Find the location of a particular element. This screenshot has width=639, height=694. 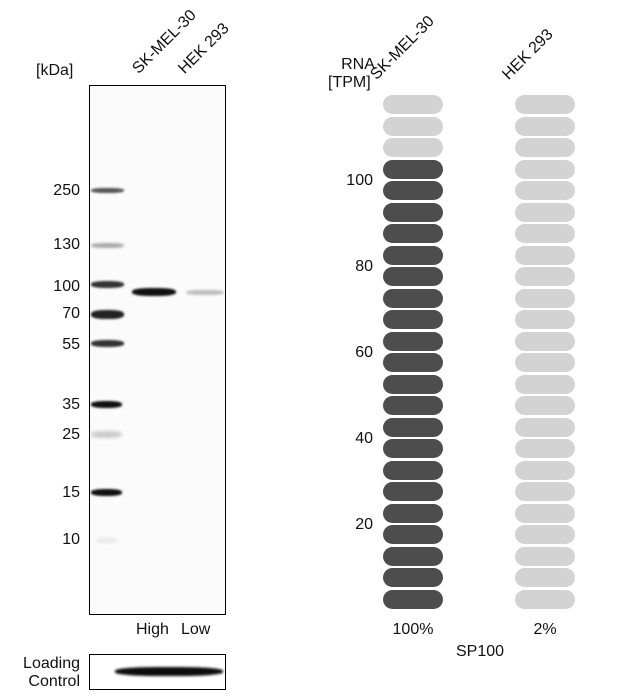

expression-label-low: Low is located at coordinates (196, 629).